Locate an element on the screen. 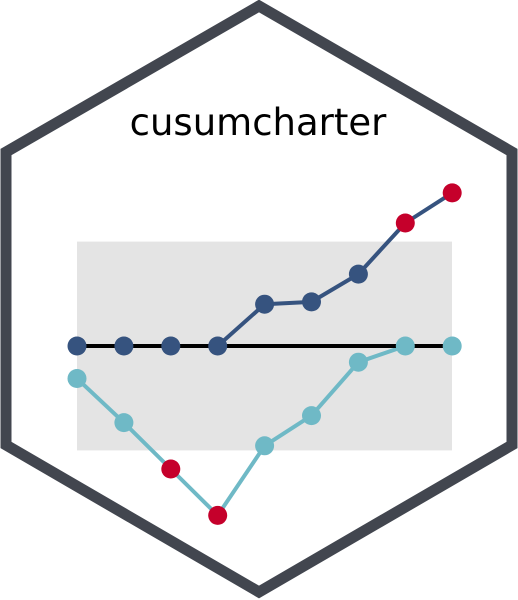 This screenshot has width=518, height=600. logo-title: cusumcharter is located at coordinates (259, 122).